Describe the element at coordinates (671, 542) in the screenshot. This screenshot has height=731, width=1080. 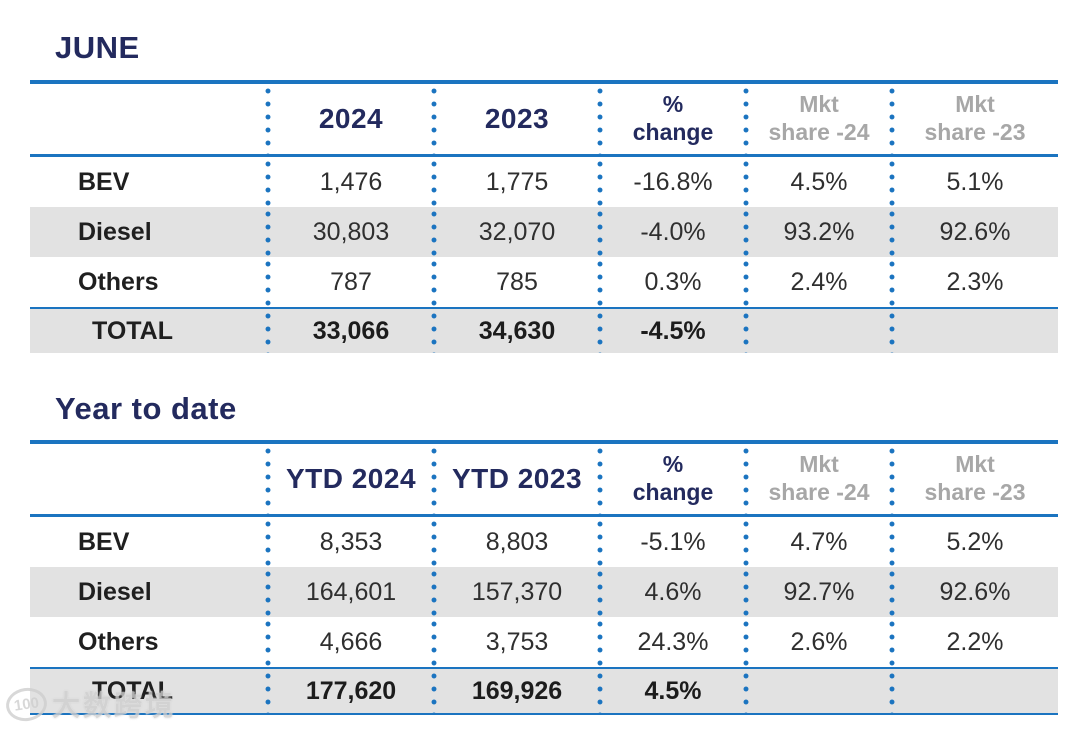
I see `bev-ytd-pct-change: -5.1%` at that location.